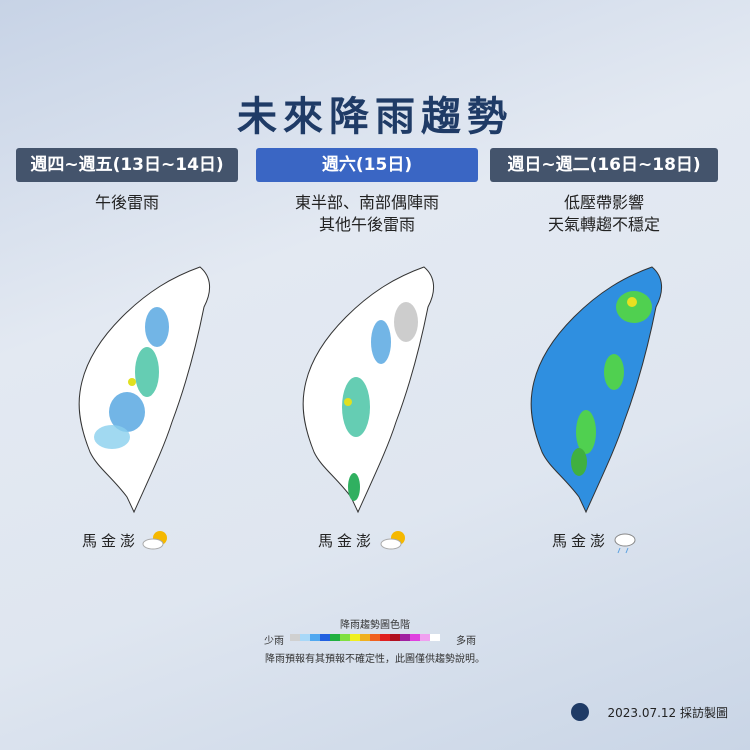 Image resolution: width=750 pixels, height=750 pixels. What do you see at coordinates (375, 659) in the screenshot?
I see `legend-note: 降雨預報有其預報不確定性，此圖僅供趨勢說明。` at bounding box center [375, 659].